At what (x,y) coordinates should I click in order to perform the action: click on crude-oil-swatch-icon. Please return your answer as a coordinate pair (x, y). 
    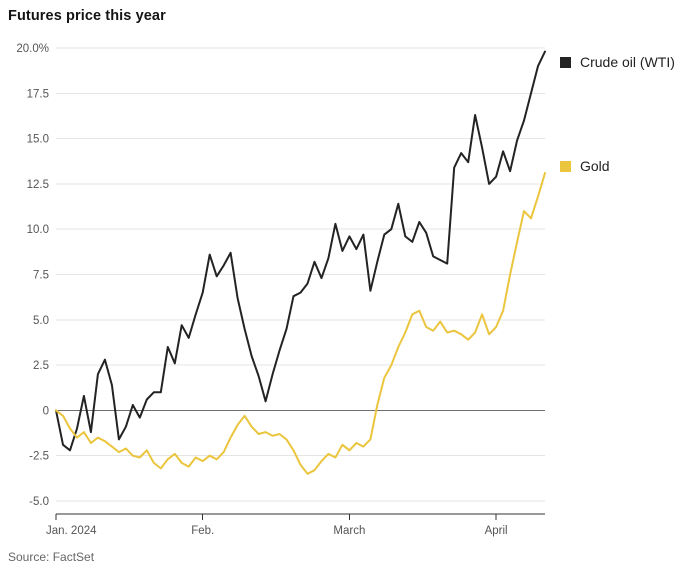
    Looking at the image, I should click on (565, 62).